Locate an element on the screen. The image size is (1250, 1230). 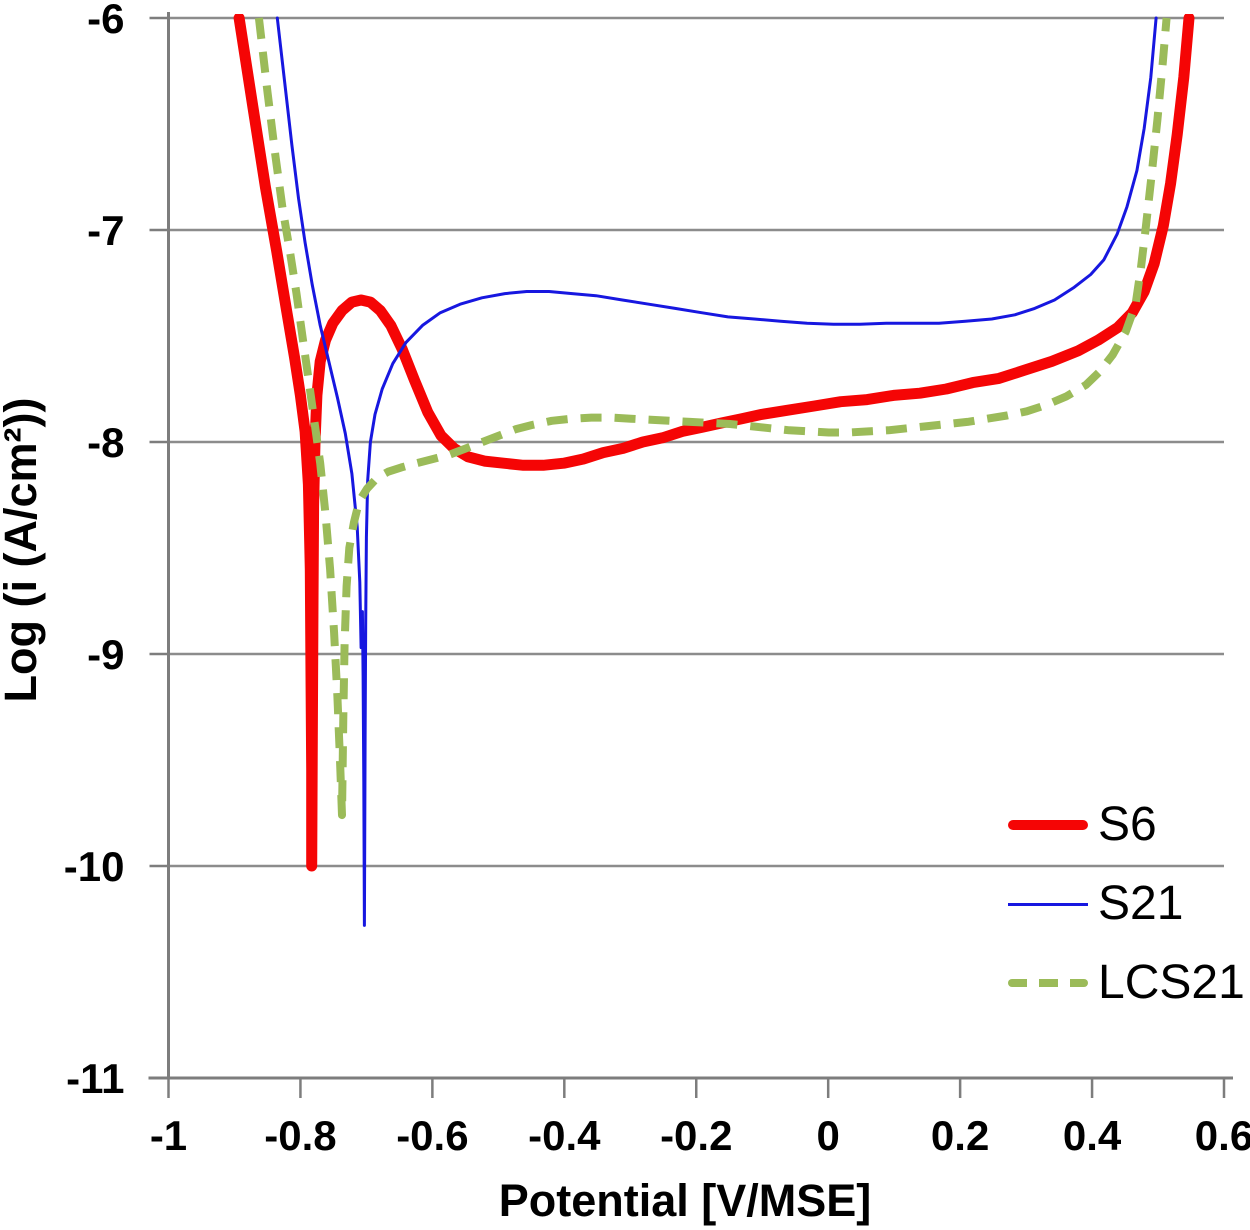
legend-label-s21: S21 is located at coordinates (1141, 903).